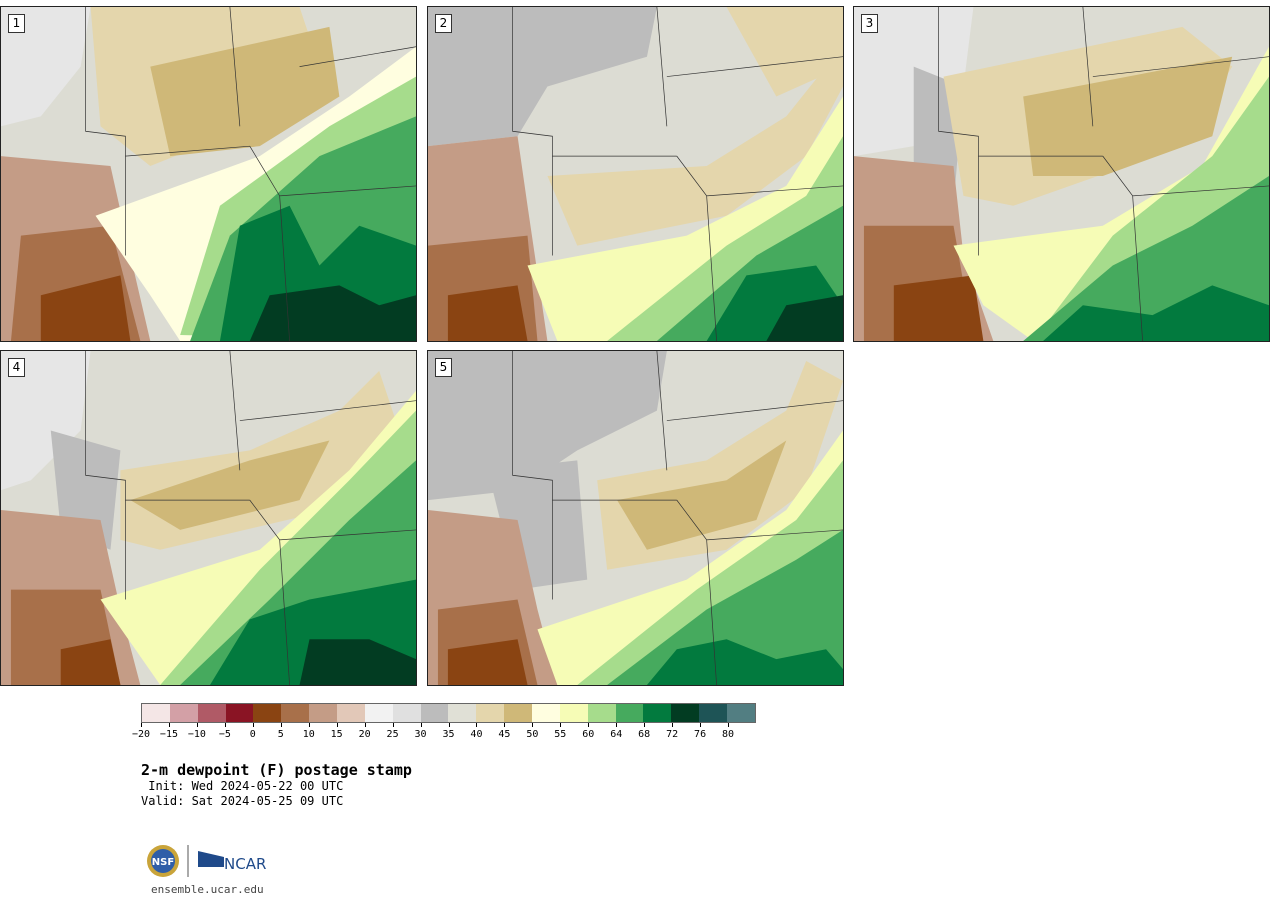  What do you see at coordinates (280, 734) in the screenshot?
I see `colorbar-tick-label: 5` at bounding box center [280, 734].